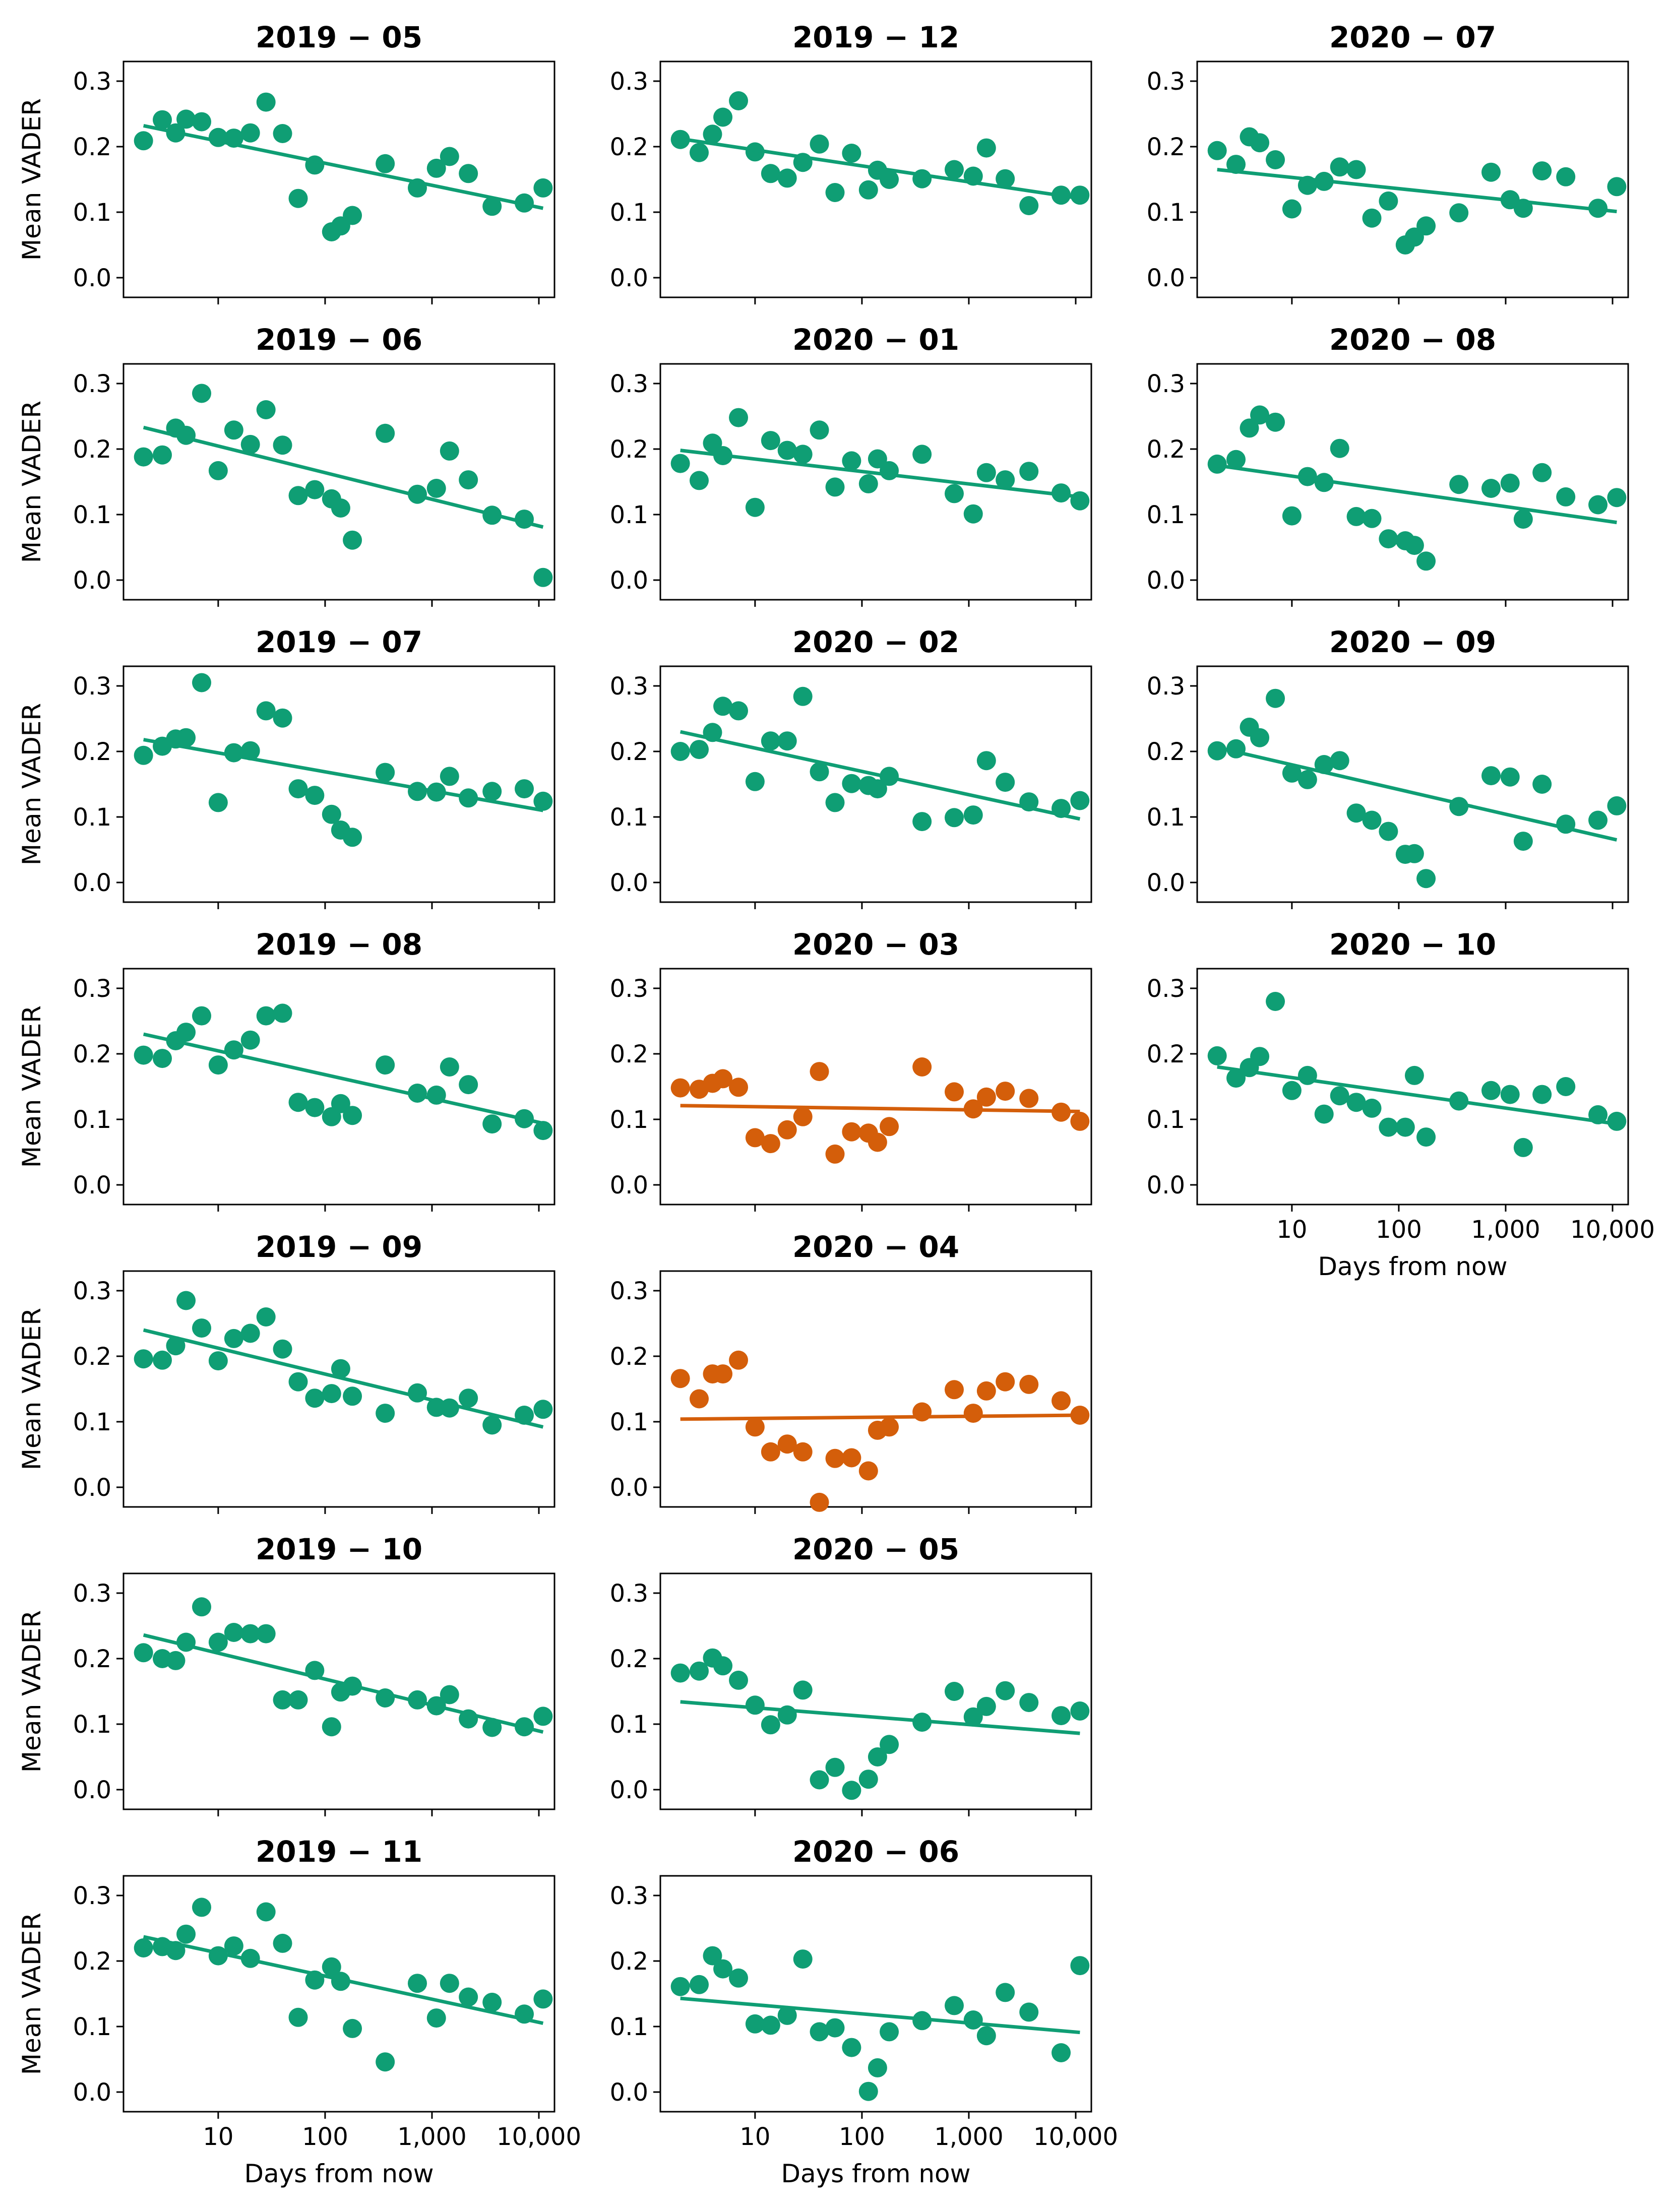  I want to click on x-axis-label: Days from now, so click(339, 2173).